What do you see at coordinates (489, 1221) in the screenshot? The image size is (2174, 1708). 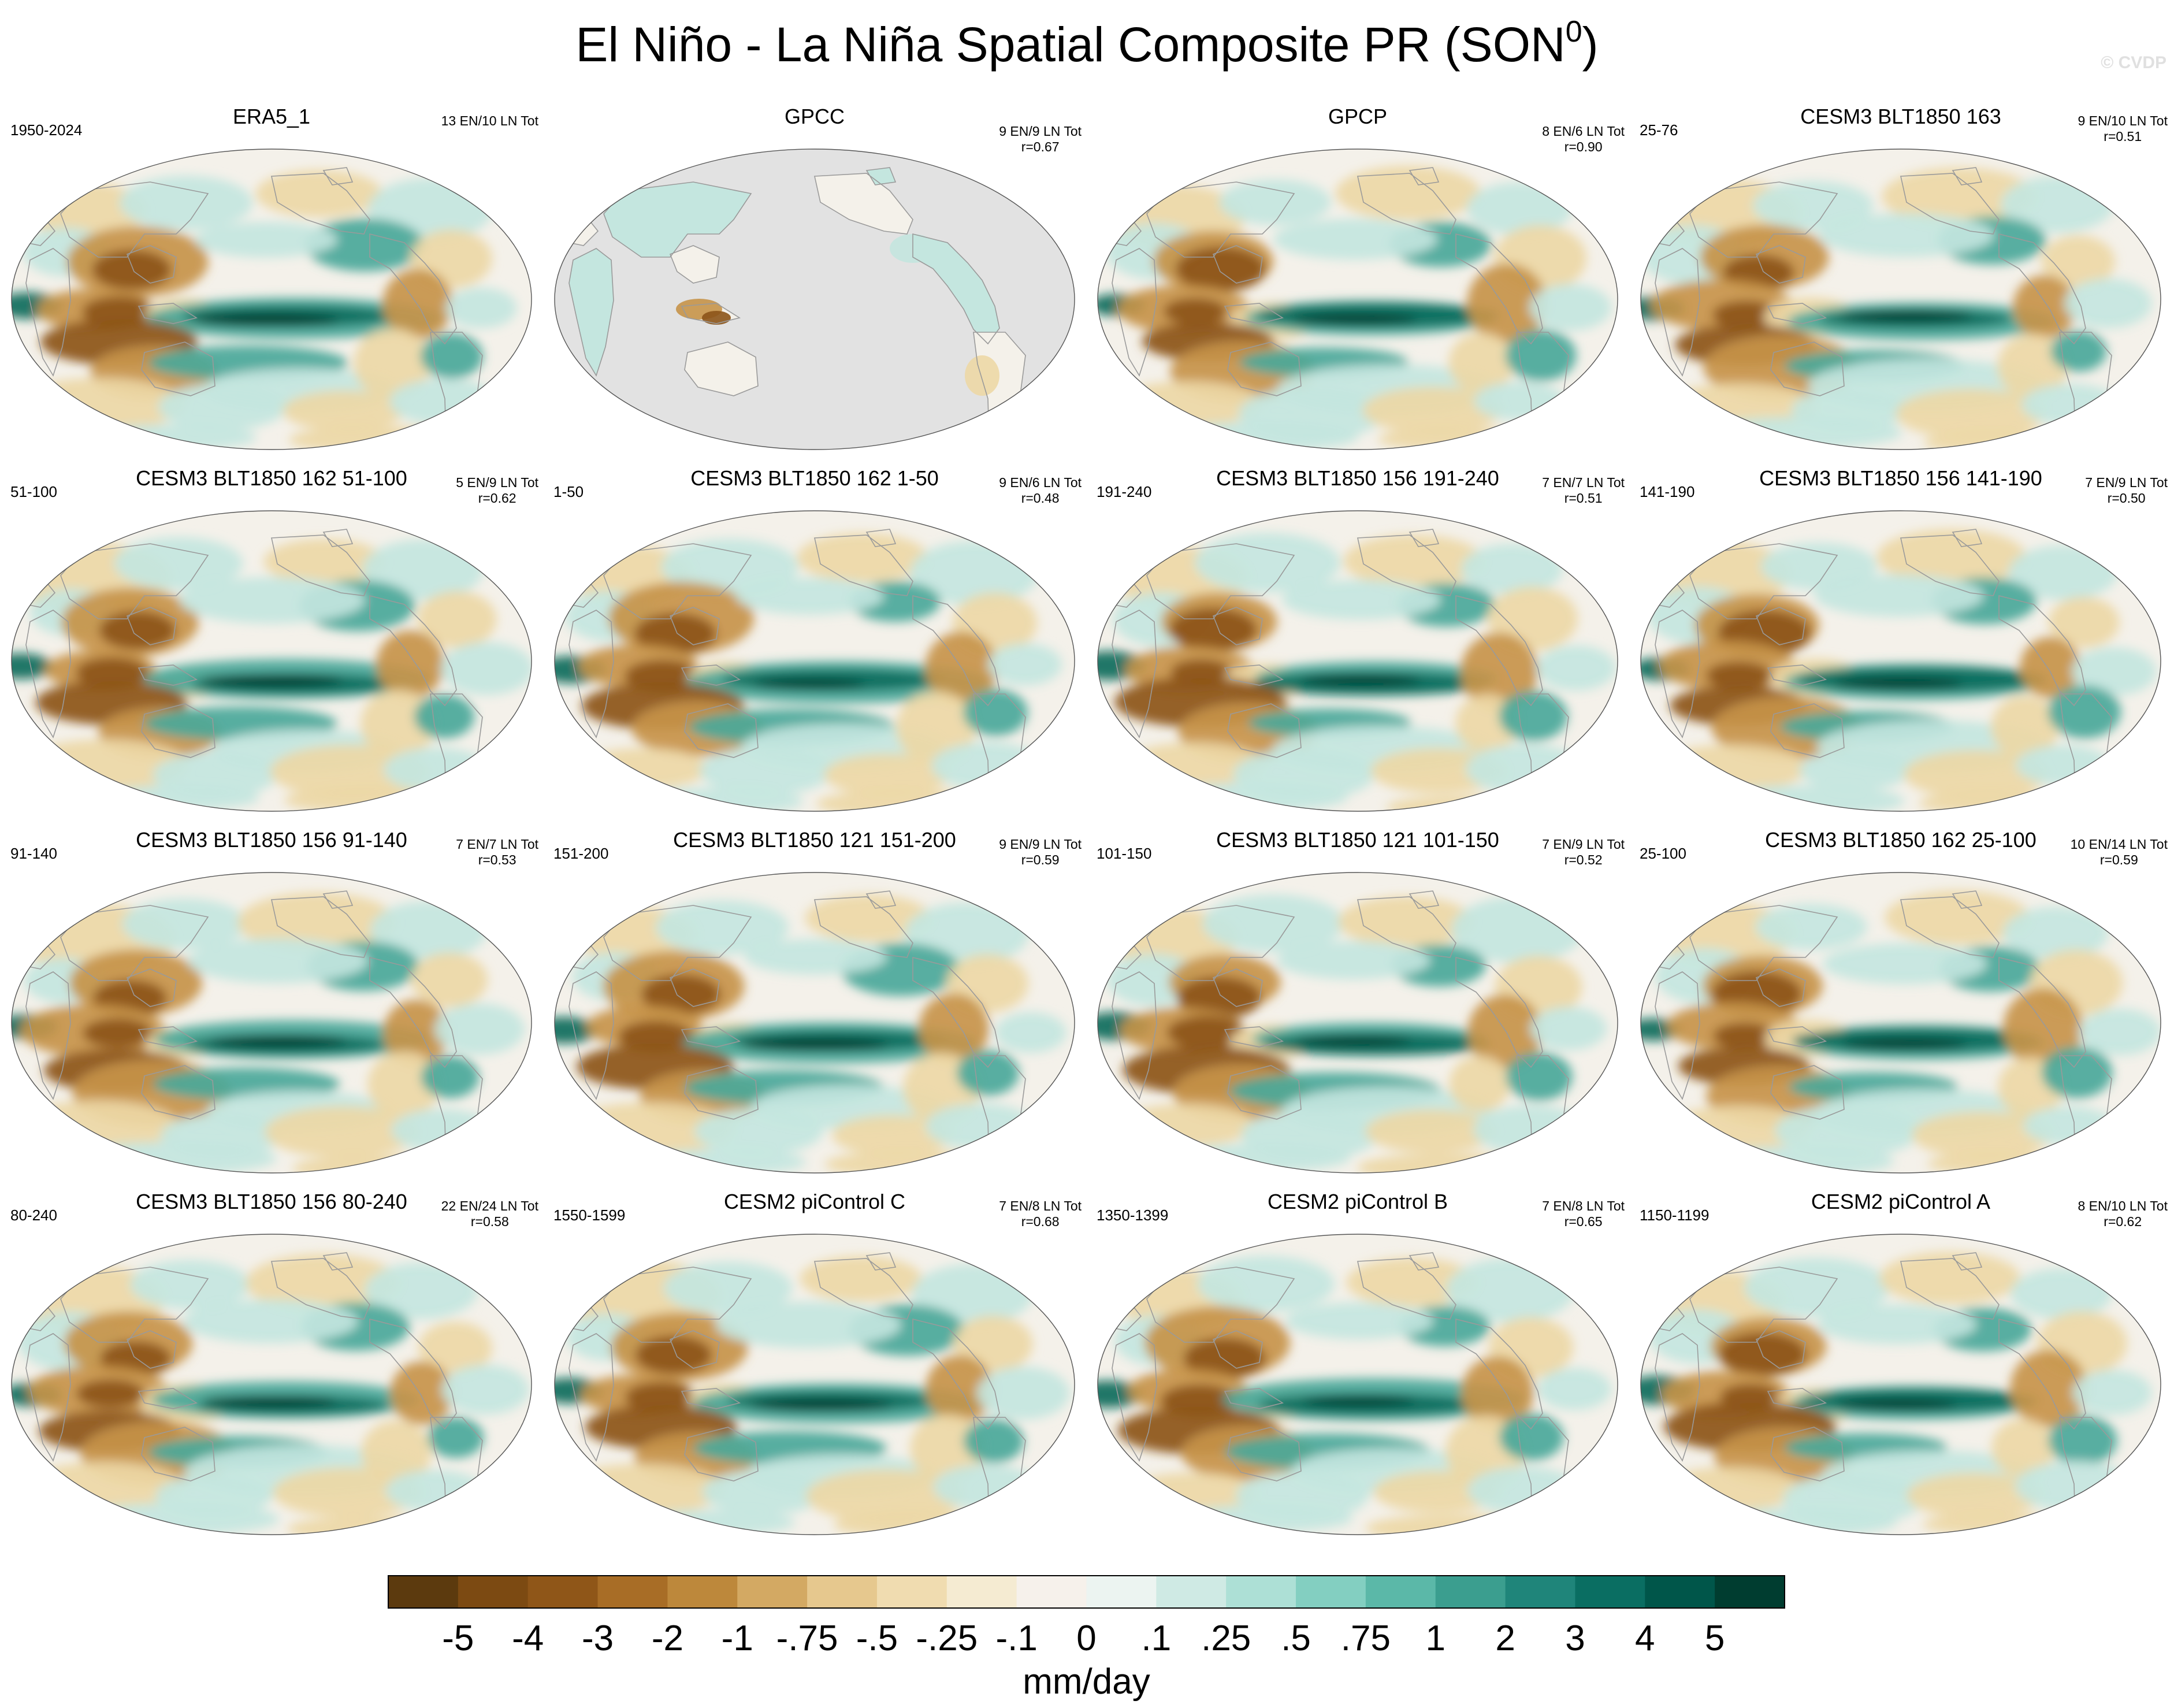 I see `panel-pattern-correlation: r=0.58` at bounding box center [489, 1221].